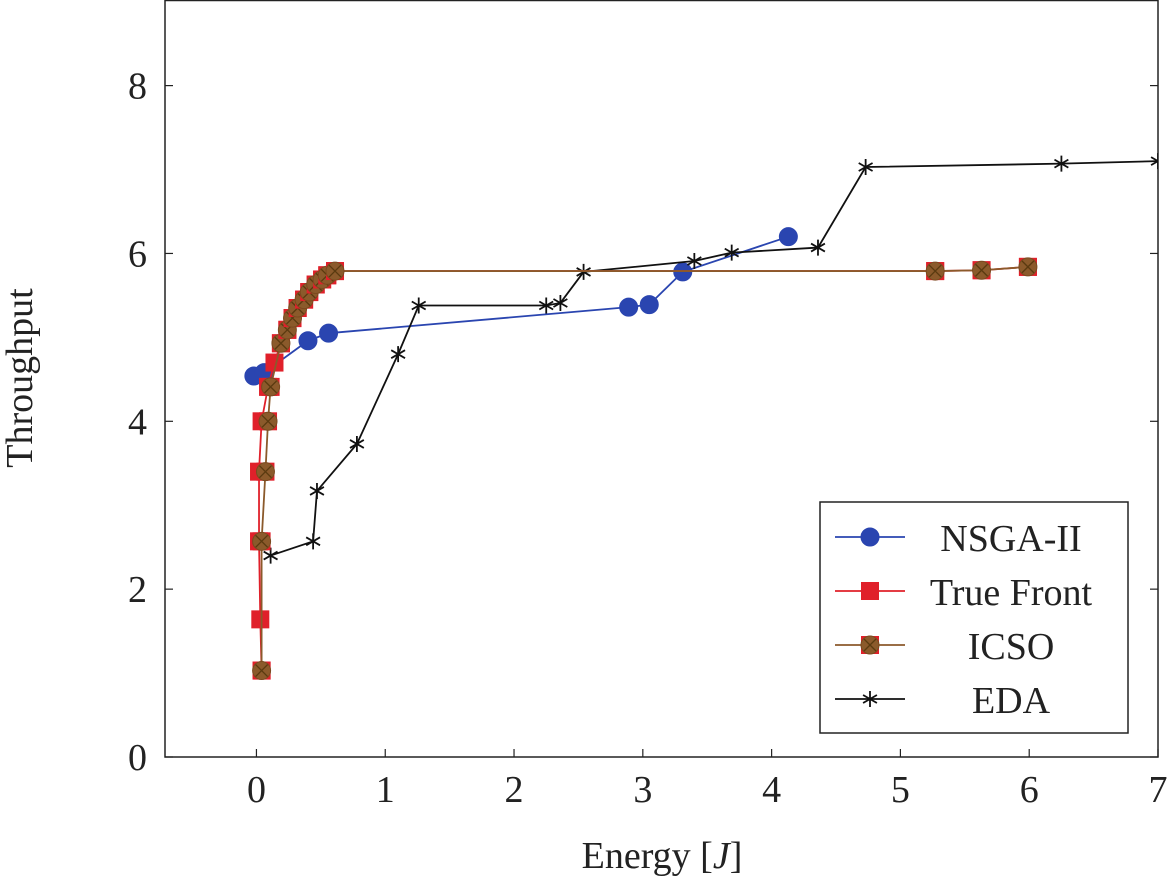  I want to click on legend-marker-star, so click(870, 699).